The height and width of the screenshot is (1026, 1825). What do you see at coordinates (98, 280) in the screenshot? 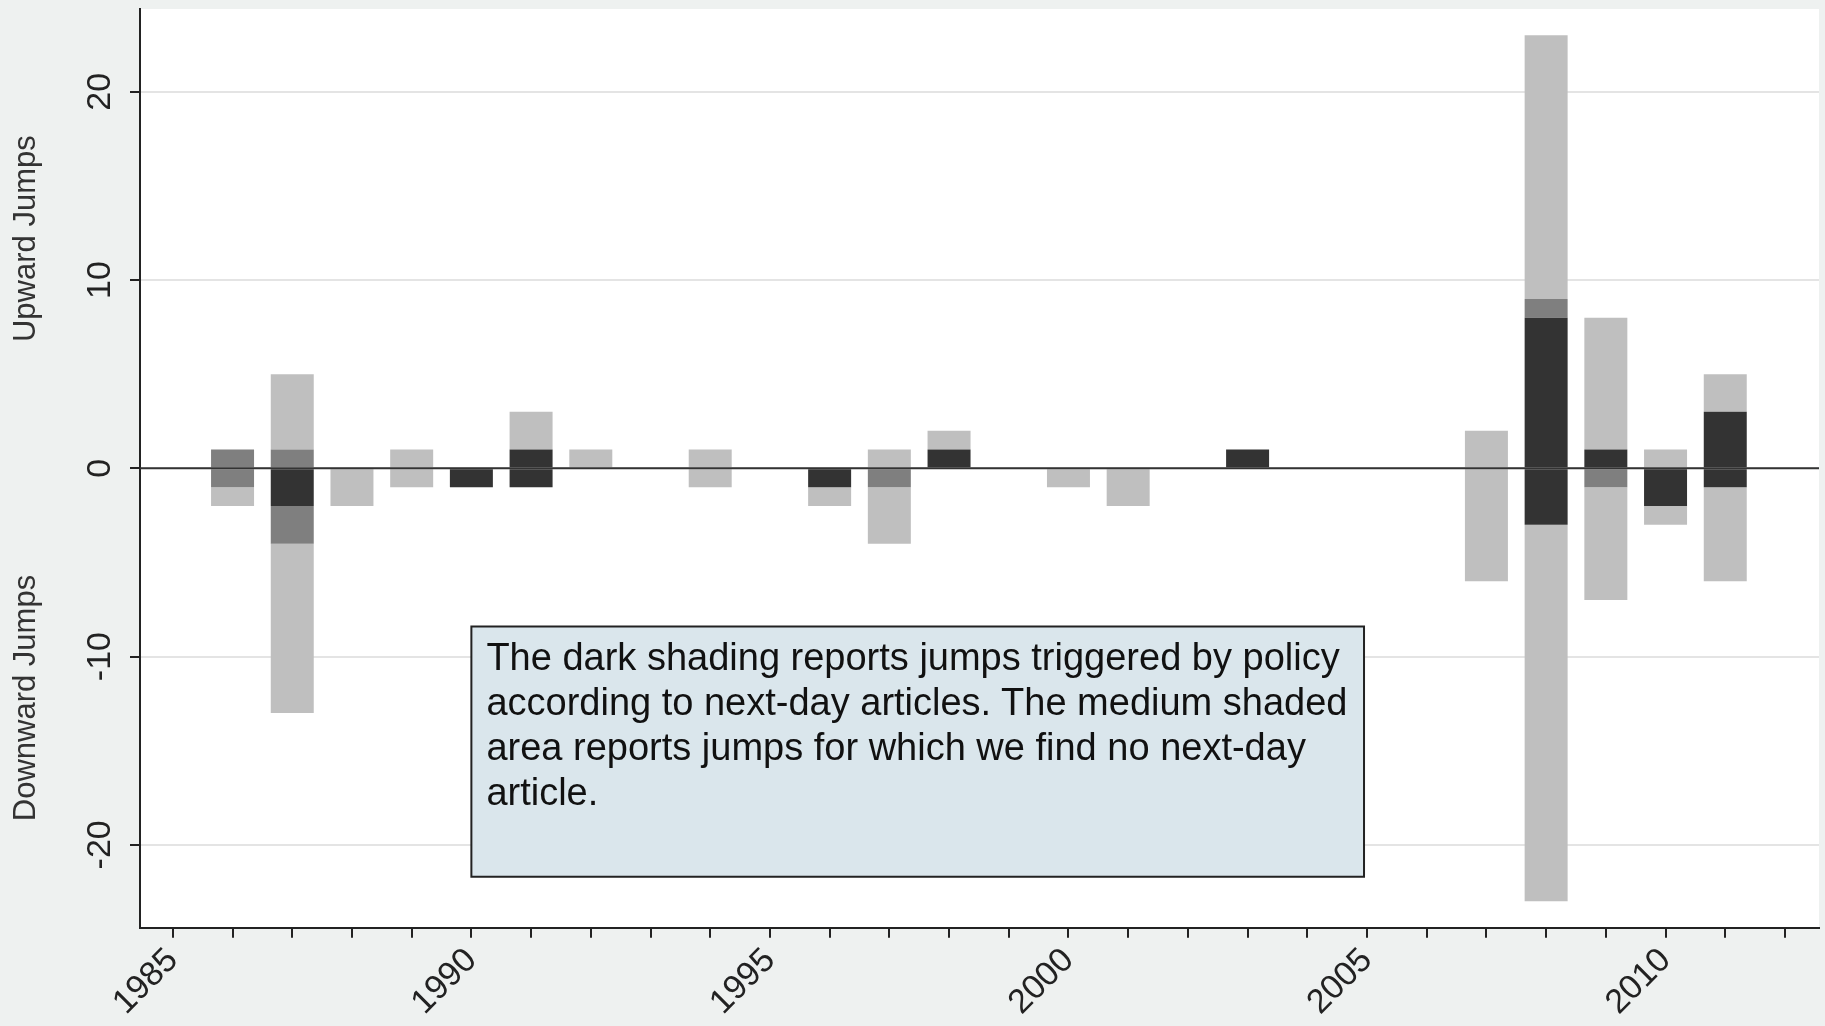
I see `y-tick-label: 10` at bounding box center [98, 280].